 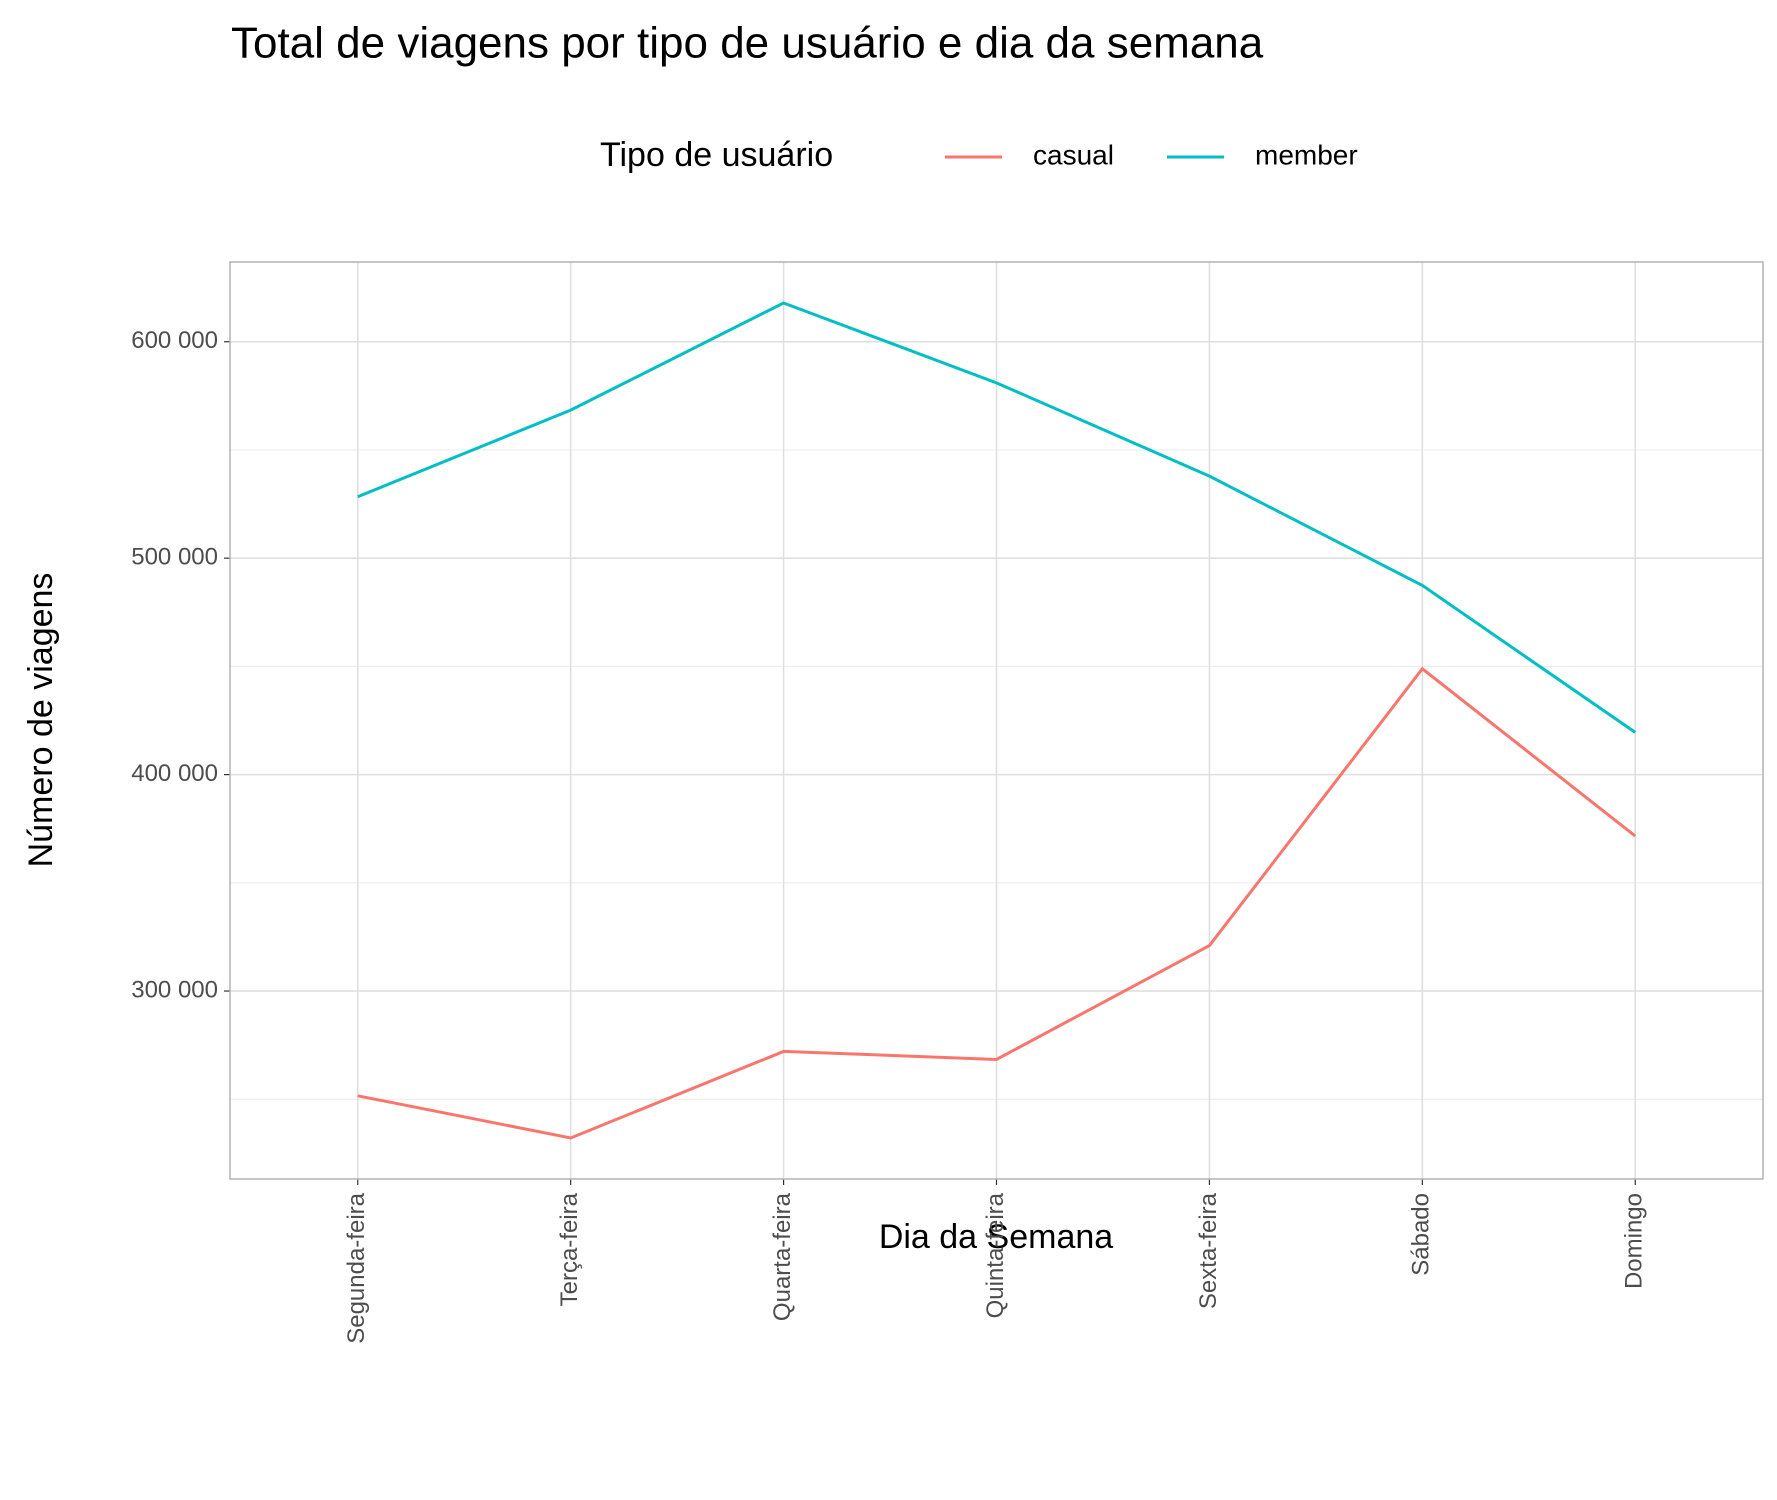 What do you see at coordinates (174, 989) in the screenshot?
I see `y-tick-label: 300 000` at bounding box center [174, 989].